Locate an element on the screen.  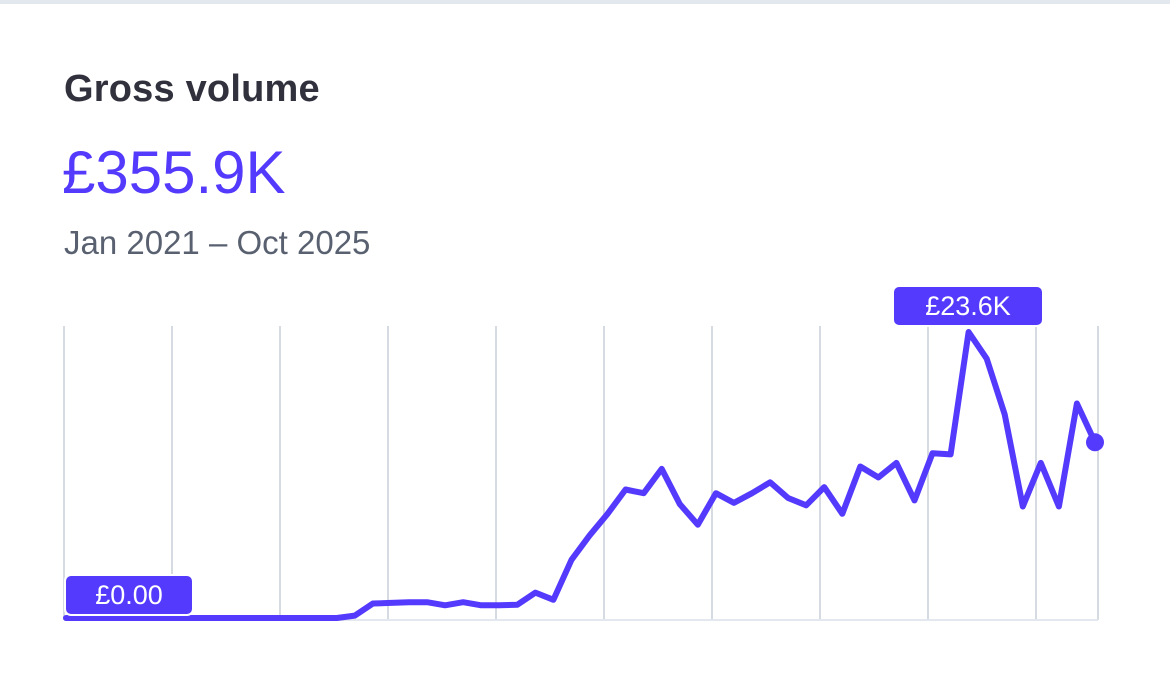
min-badge-background is located at coordinates (129, 595).